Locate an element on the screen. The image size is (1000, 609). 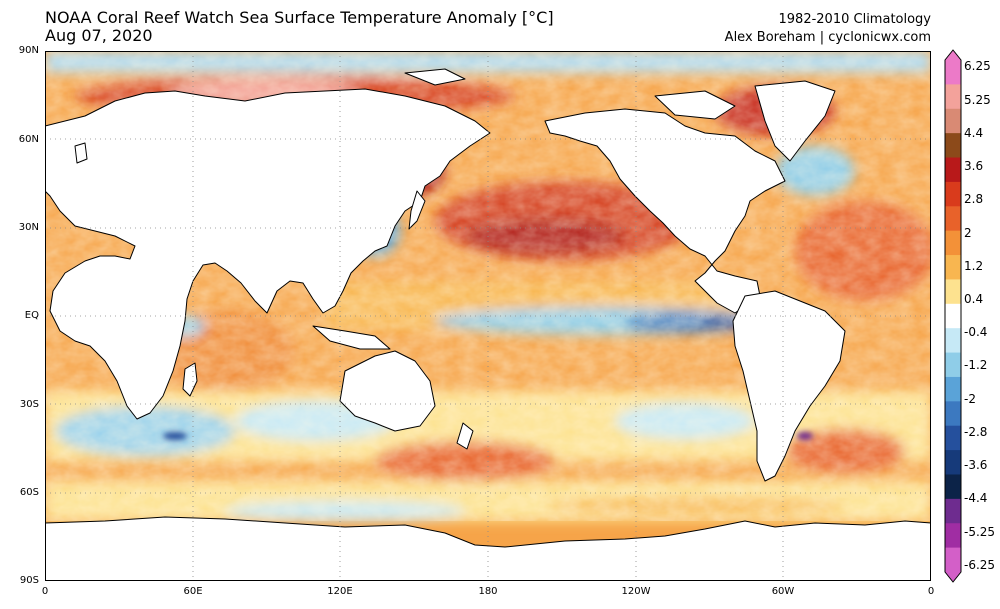
colorbar-label-neg-0-4: -0.4 is located at coordinates (976, 332).